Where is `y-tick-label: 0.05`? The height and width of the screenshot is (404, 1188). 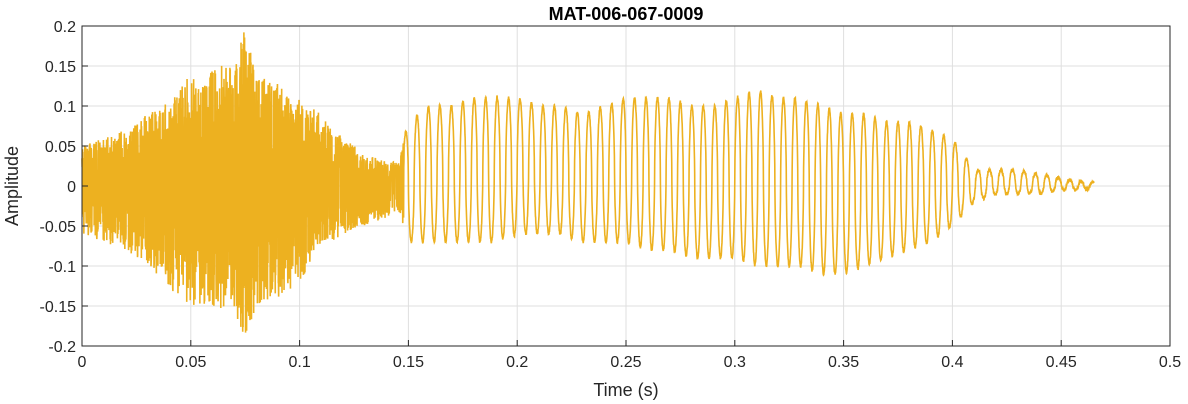
y-tick-label: 0.05 is located at coordinates (60, 147).